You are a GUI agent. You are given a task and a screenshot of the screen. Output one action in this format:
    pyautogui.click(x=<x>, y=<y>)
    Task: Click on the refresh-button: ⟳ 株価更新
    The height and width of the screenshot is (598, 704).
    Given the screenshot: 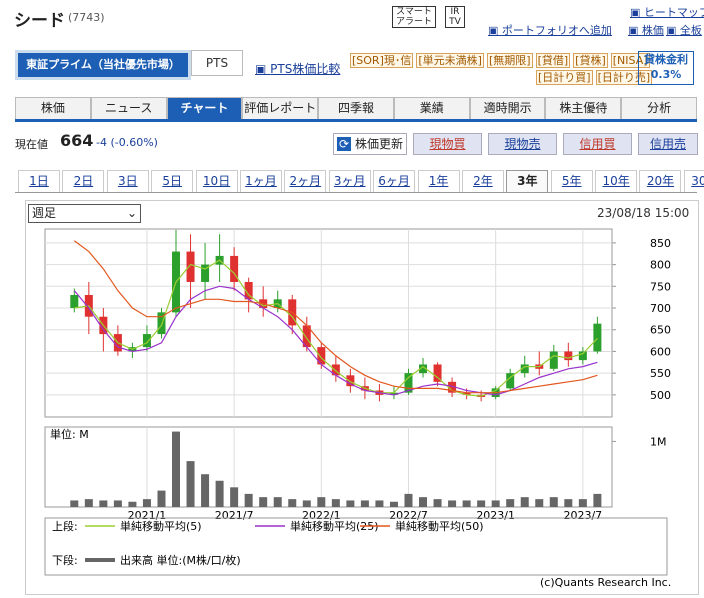 What is the action you would take?
    pyautogui.click(x=370, y=144)
    